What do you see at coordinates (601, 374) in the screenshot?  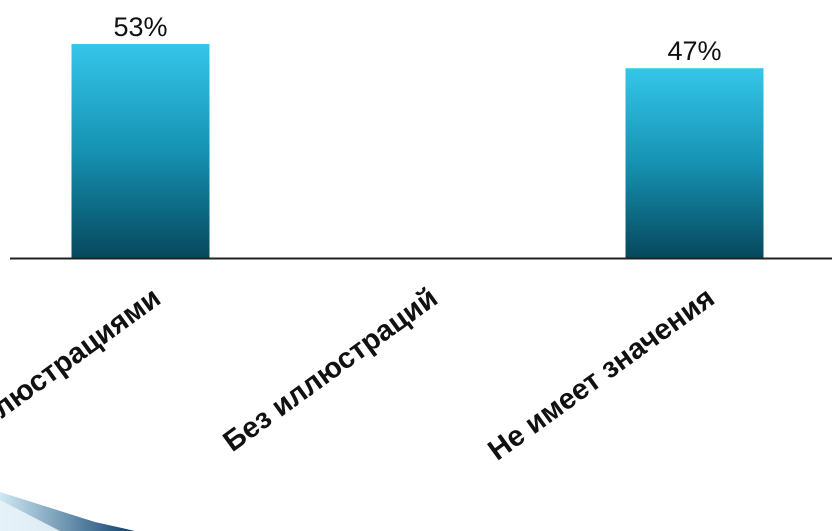 I see `category-label: Не имеет значения` at bounding box center [601, 374].